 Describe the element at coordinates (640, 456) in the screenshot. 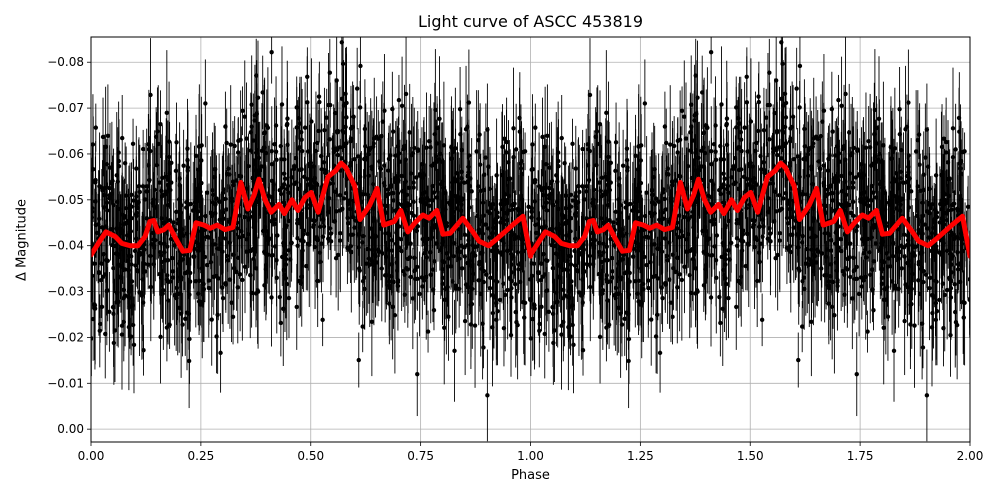

I see `x-tick-label: 1.25` at that location.